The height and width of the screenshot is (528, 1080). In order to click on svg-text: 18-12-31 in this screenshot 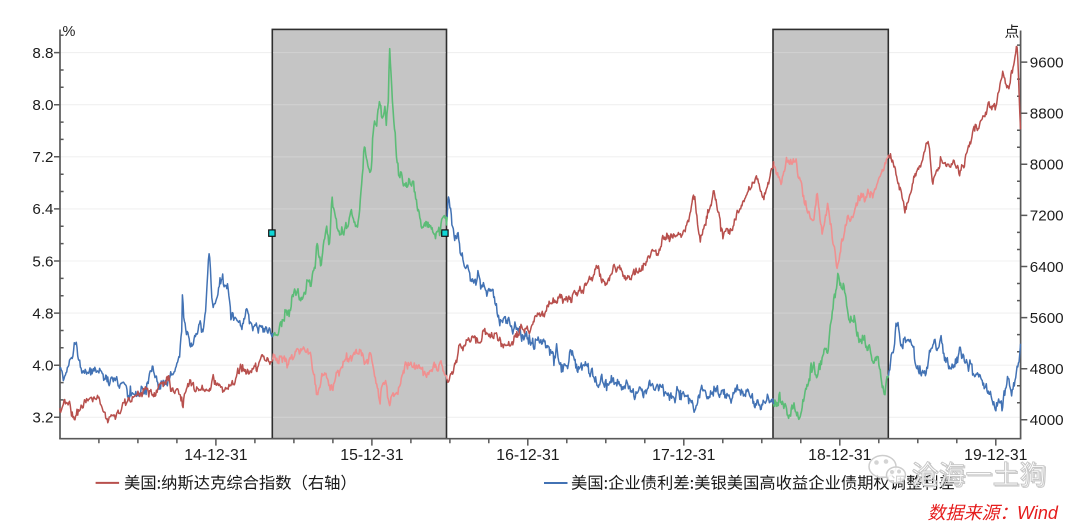, I will do `click(839, 455)`.